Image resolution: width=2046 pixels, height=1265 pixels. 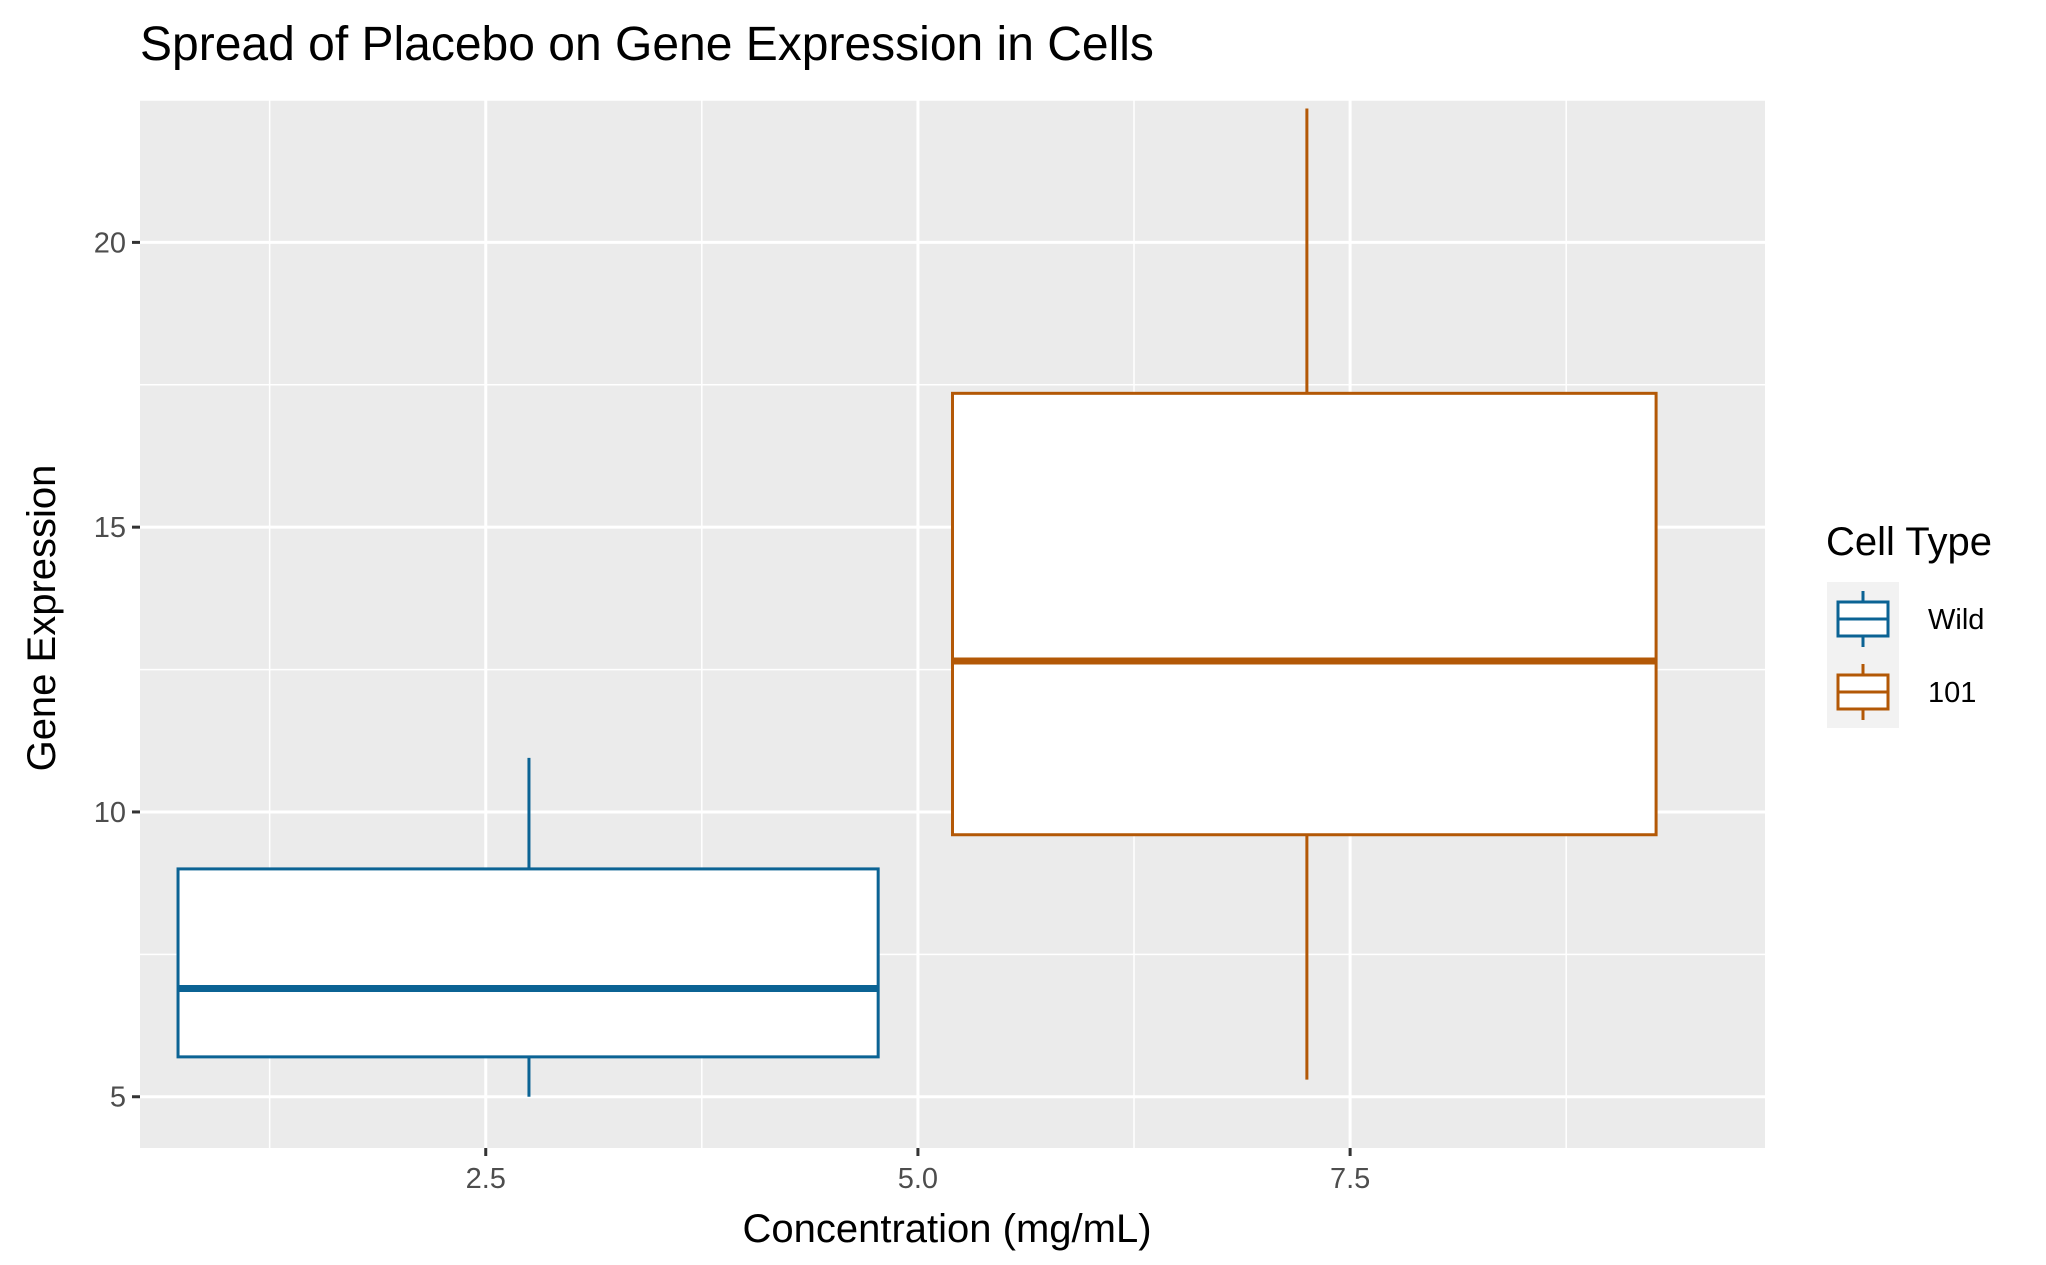 I want to click on x-tick-label: 7.5, so click(x=1350, y=1179).